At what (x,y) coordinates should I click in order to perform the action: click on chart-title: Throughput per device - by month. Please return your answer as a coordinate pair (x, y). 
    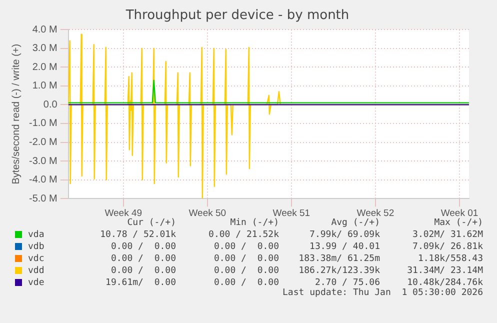
    Looking at the image, I should click on (237, 16).